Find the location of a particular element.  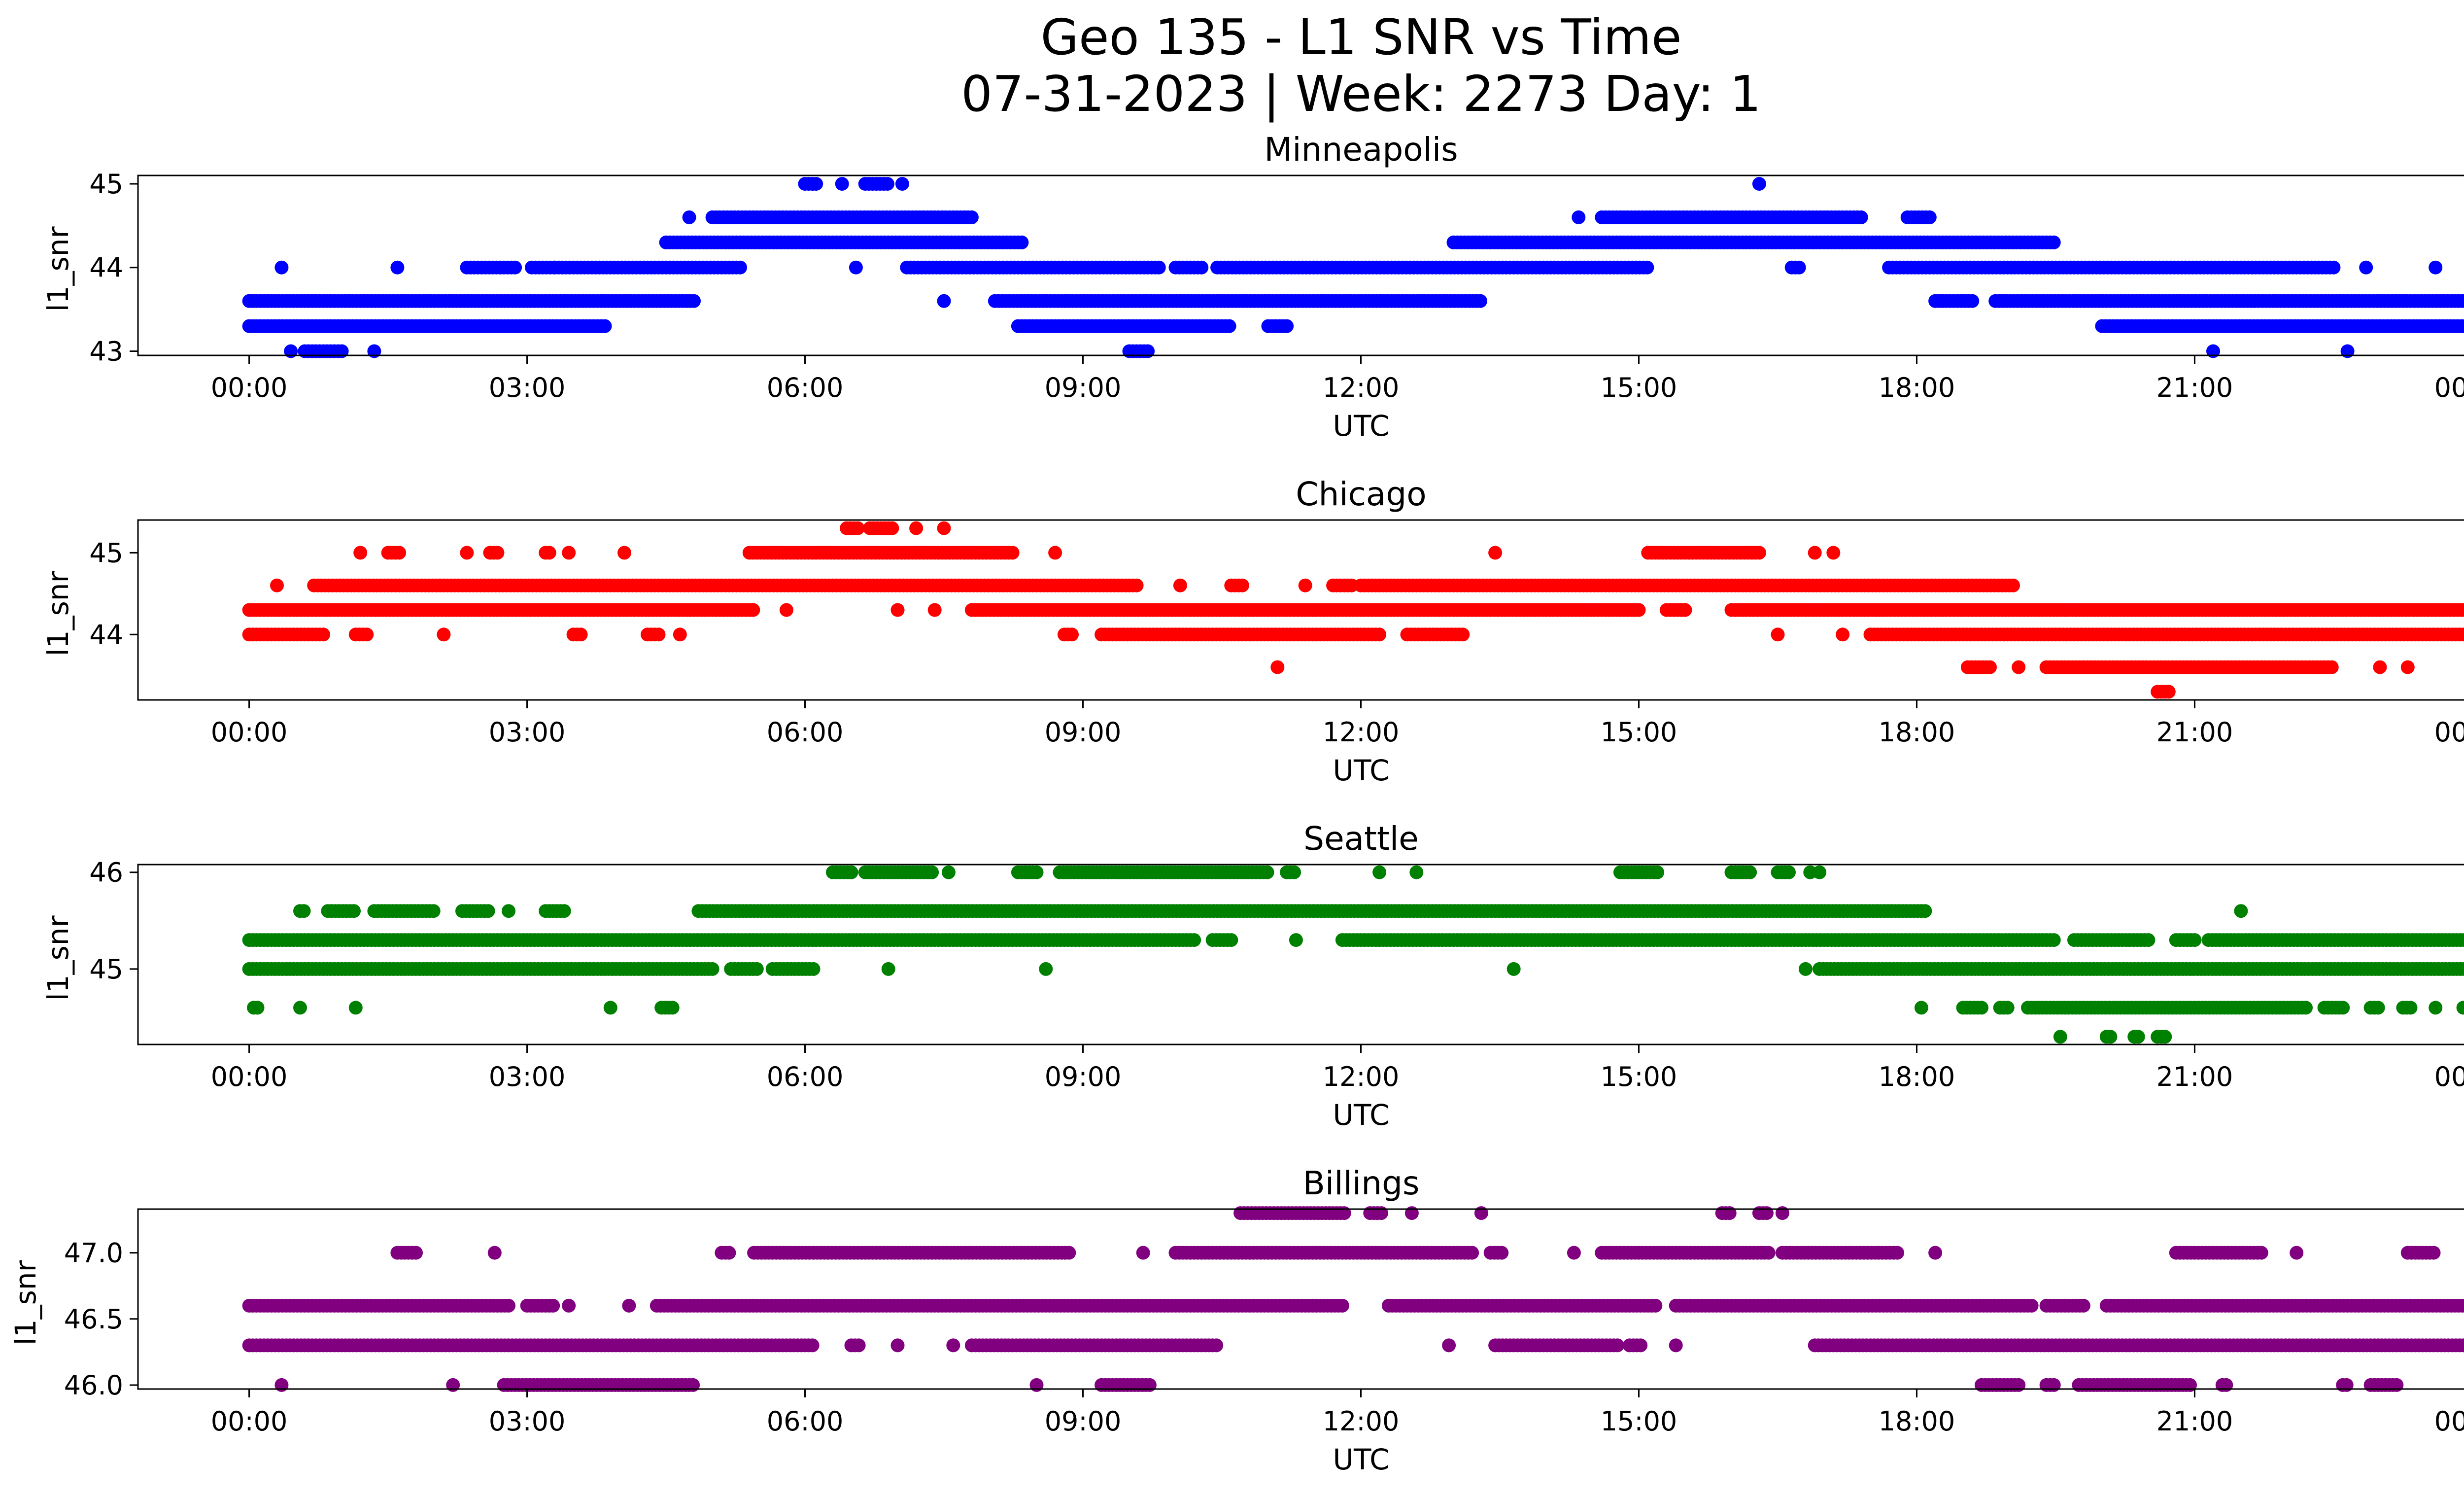

y-tick-label: 46 is located at coordinates (106, 872).